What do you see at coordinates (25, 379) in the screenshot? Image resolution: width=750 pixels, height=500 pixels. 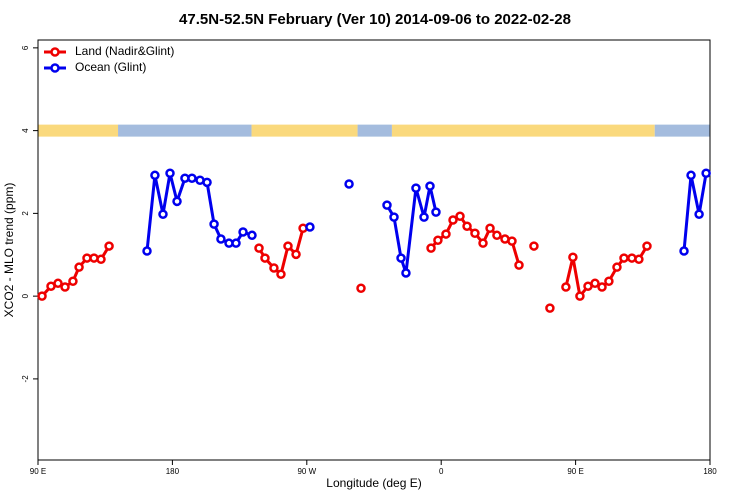 I see `y-tick-label: -2` at bounding box center [25, 379].